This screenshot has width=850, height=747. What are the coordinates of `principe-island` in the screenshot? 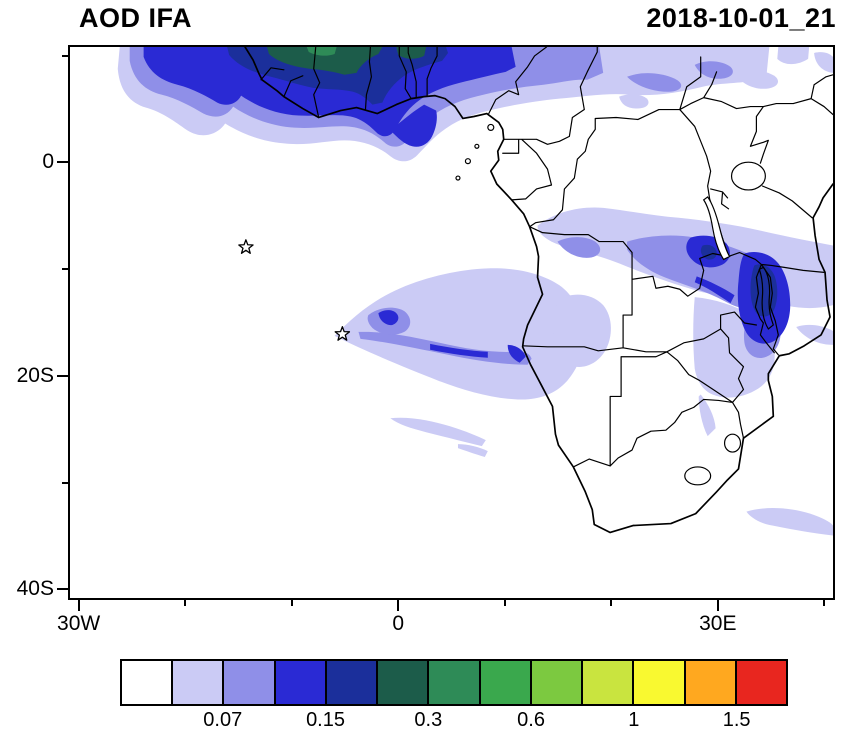 It's located at (477, 146).